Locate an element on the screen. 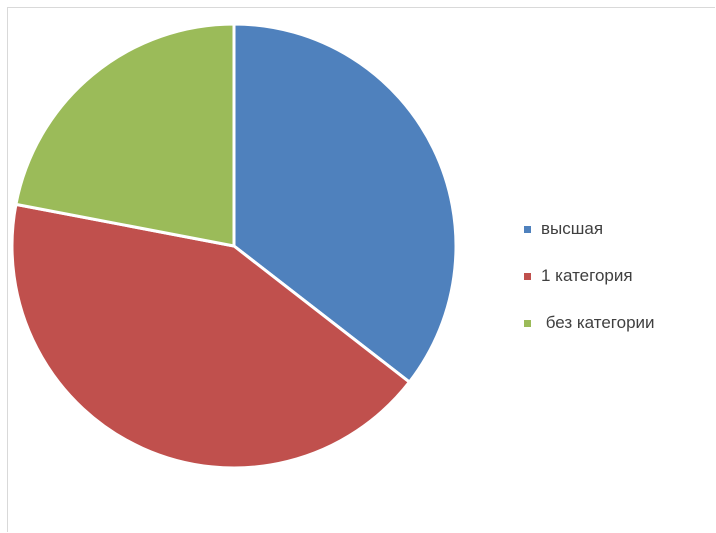 The width and height of the screenshot is (716, 533). legend-item-first-category: 1 категория is located at coordinates (619, 276).